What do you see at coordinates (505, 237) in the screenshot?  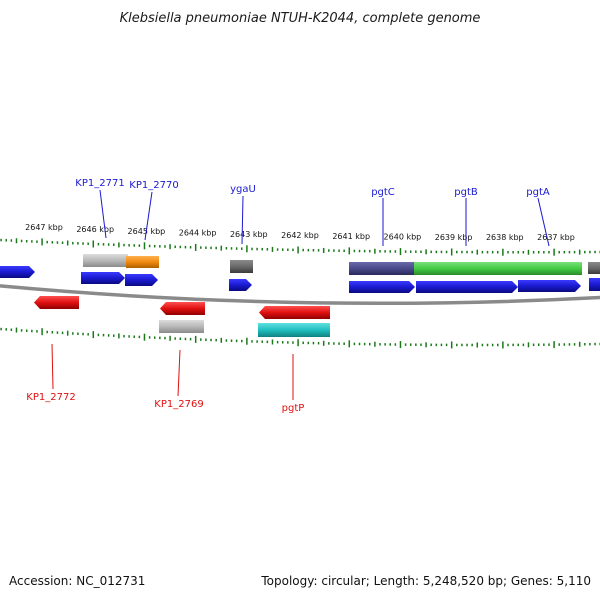 I see `ruler-label: 2638 kbp` at bounding box center [505, 237].